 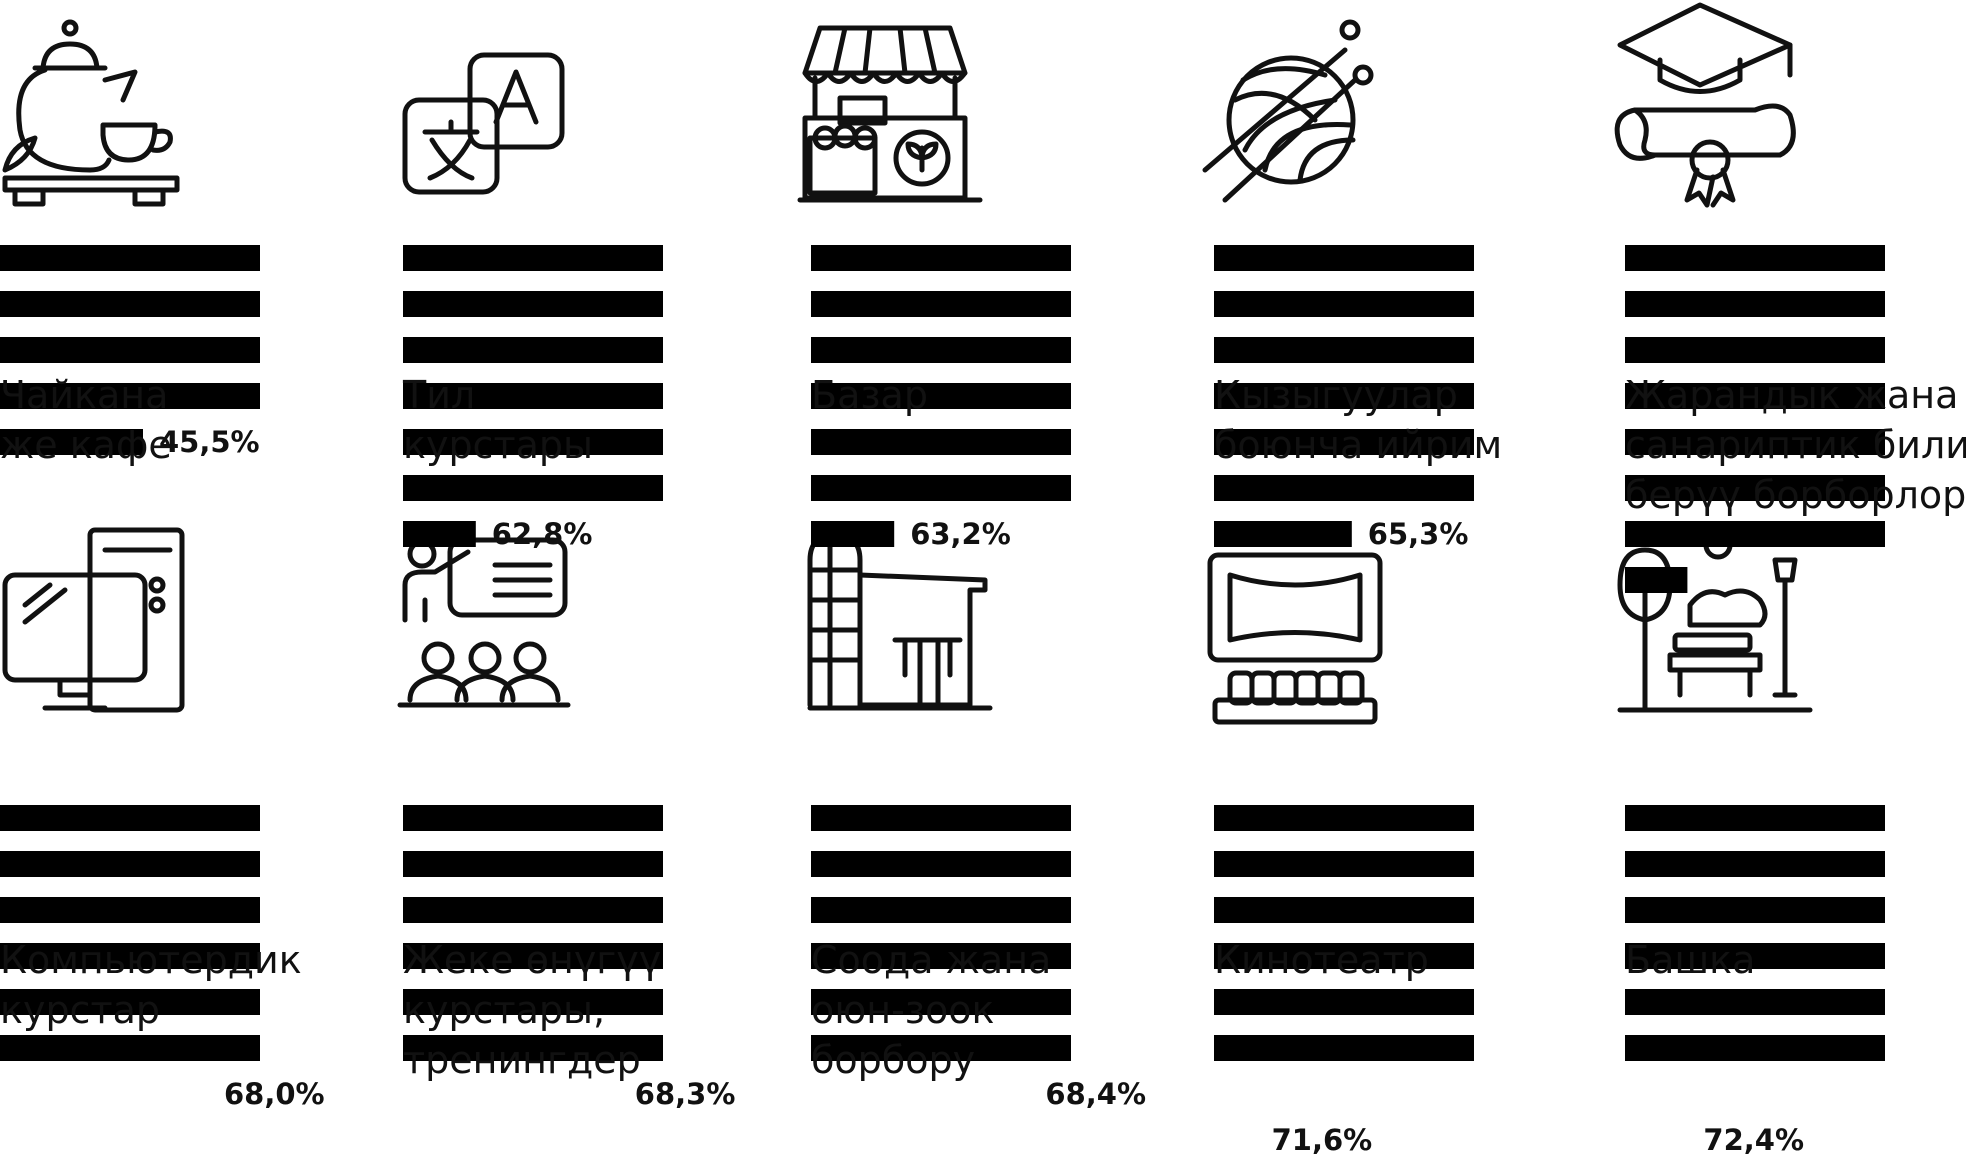 I want to click on value-label: 68,4%, so click(x=1095, y=1094).